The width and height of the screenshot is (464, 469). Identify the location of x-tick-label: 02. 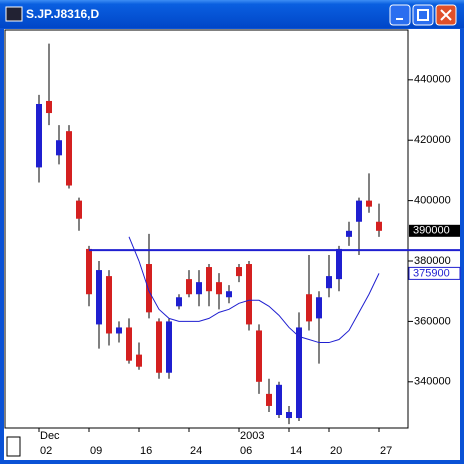
(46, 451).